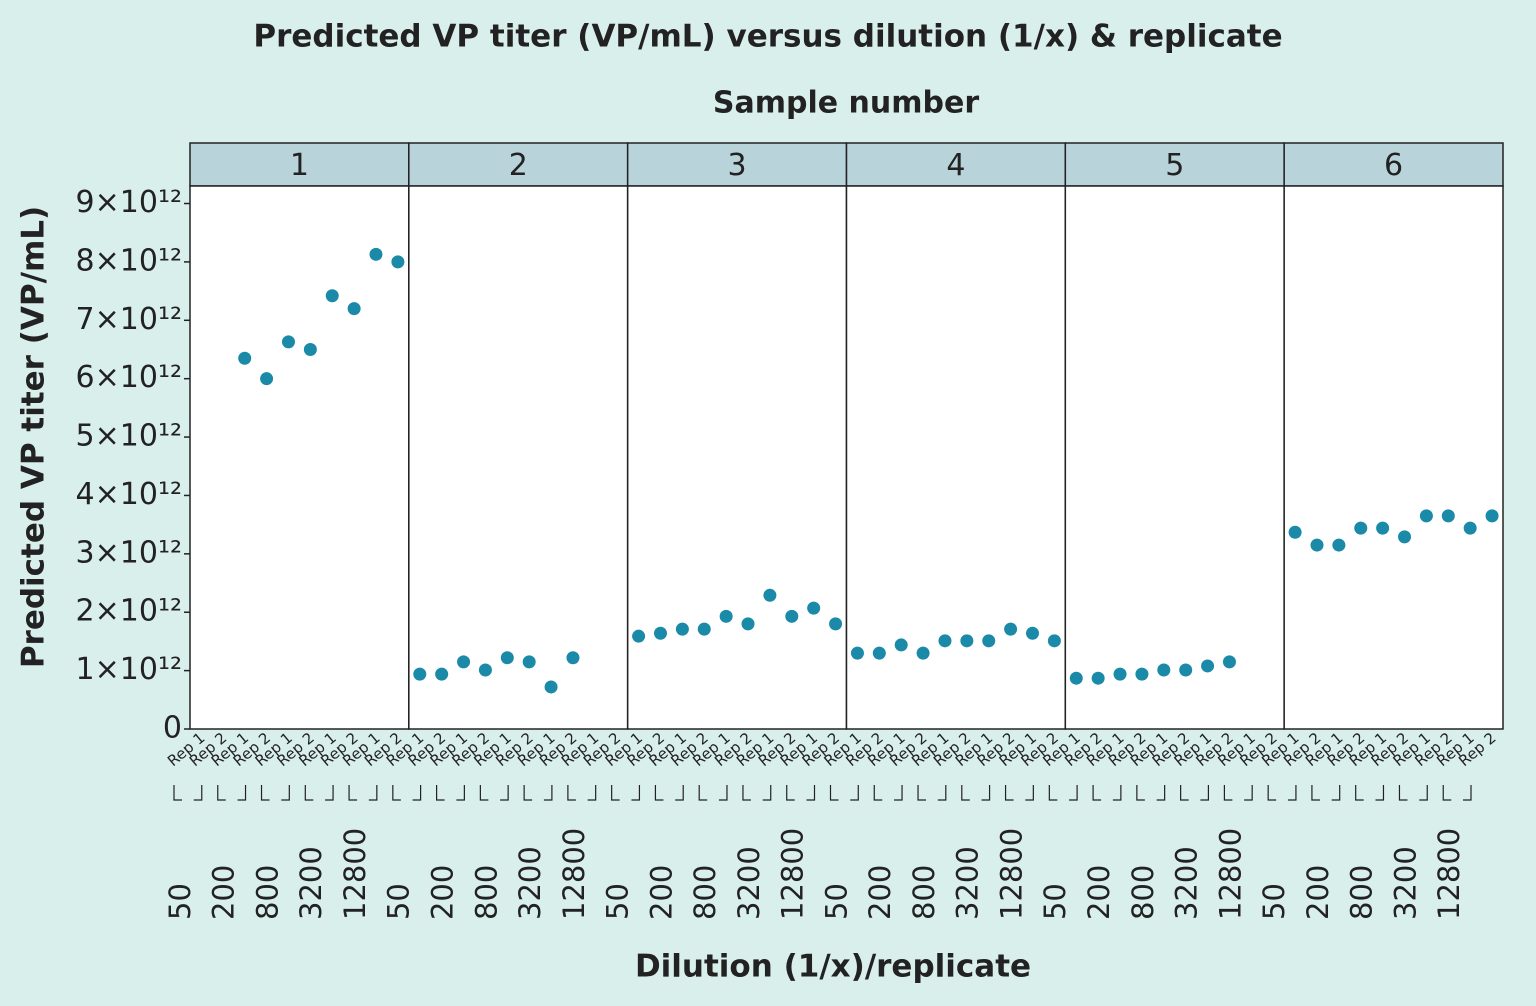  Describe the element at coordinates (129, 611) in the screenshot. I see `y-tick-label: 2×10¹²` at that location.